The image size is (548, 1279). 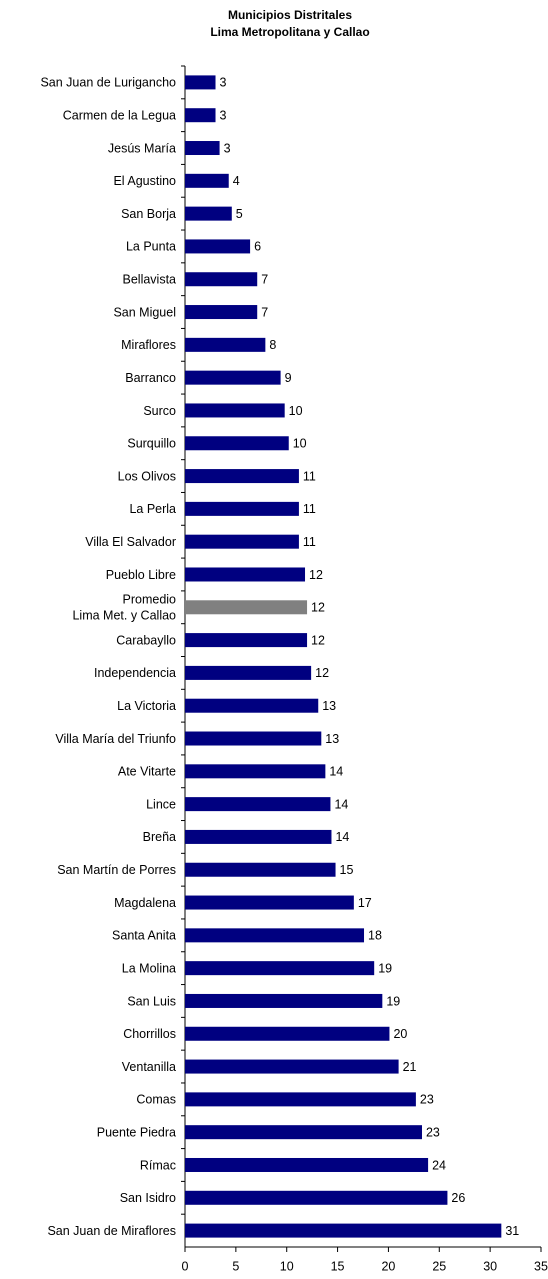 What do you see at coordinates (458, 1198) in the screenshot?
I see `data-label: 26` at bounding box center [458, 1198].